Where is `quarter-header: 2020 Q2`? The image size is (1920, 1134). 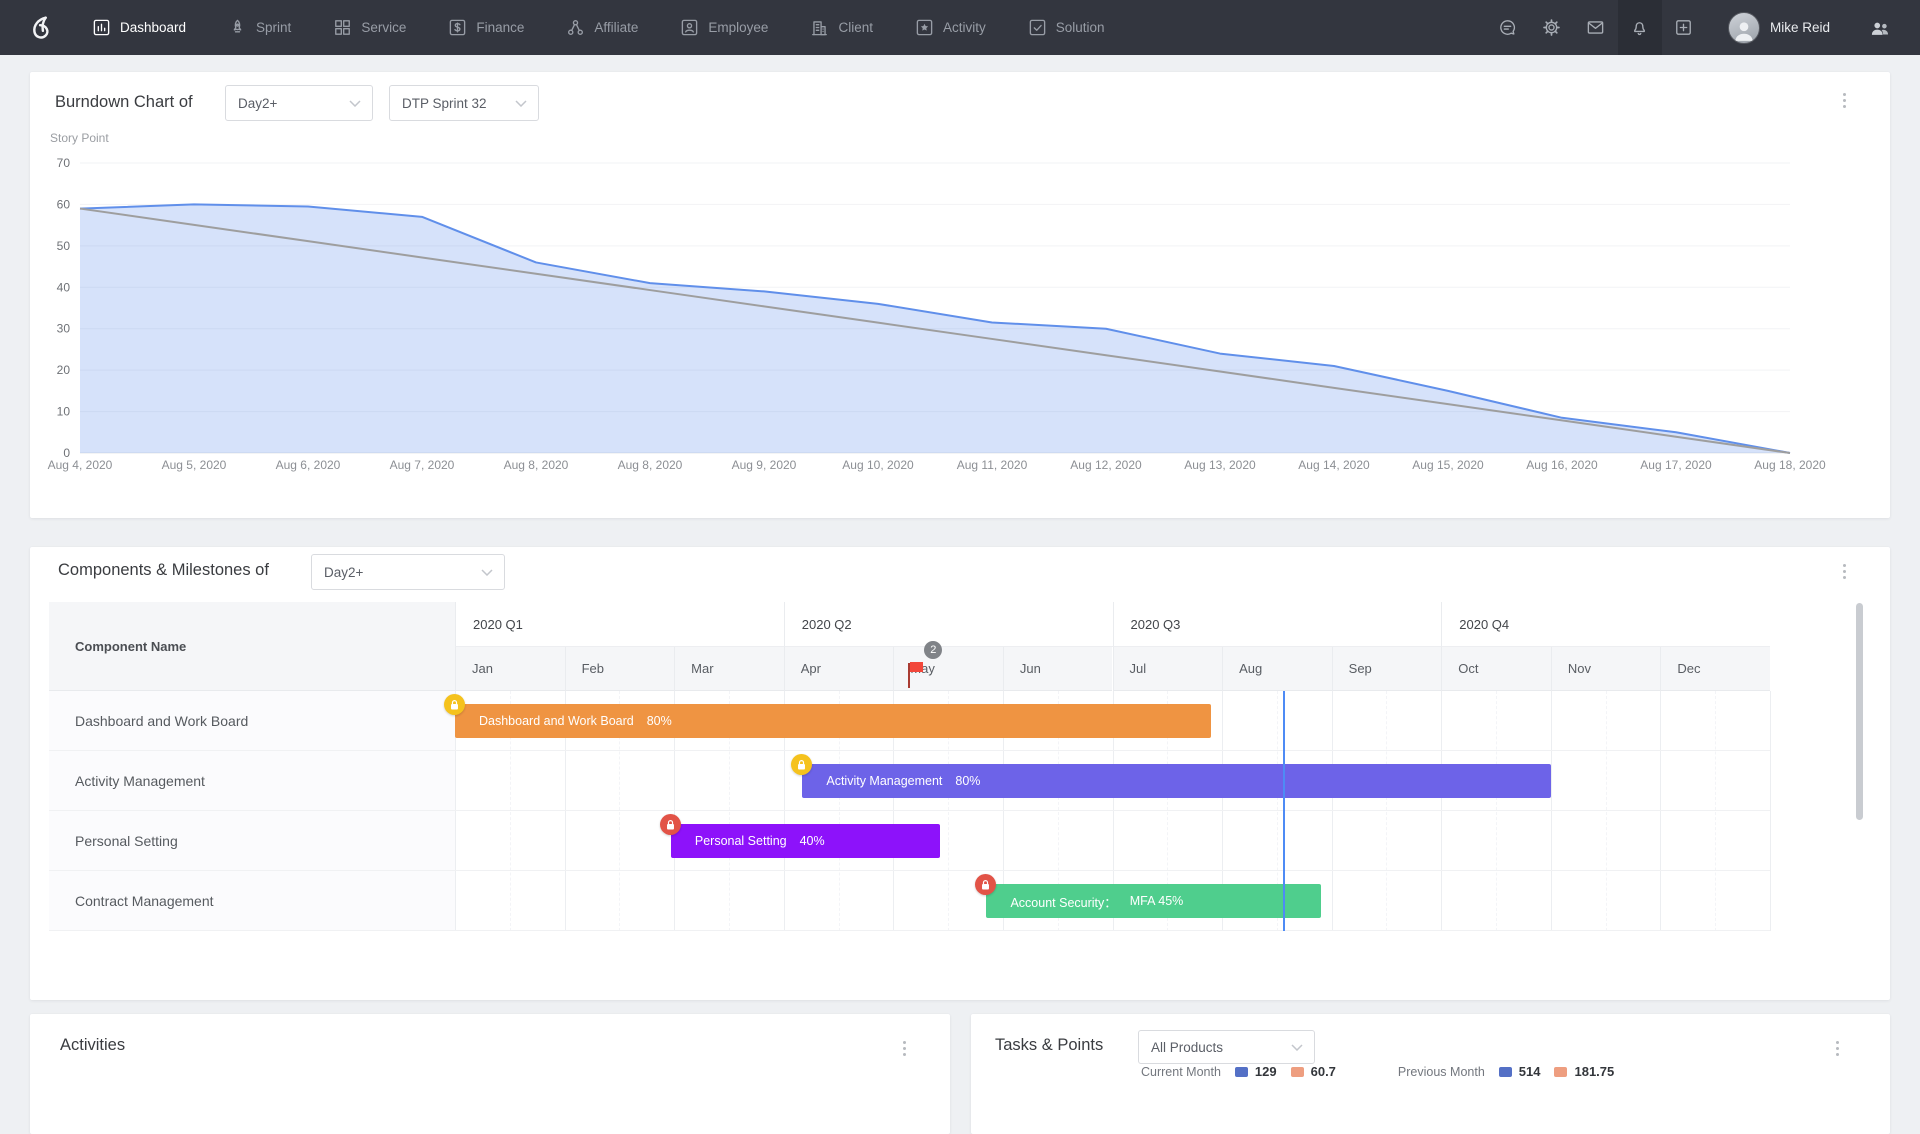 quarter-header: 2020 Q2 is located at coordinates (948, 624).